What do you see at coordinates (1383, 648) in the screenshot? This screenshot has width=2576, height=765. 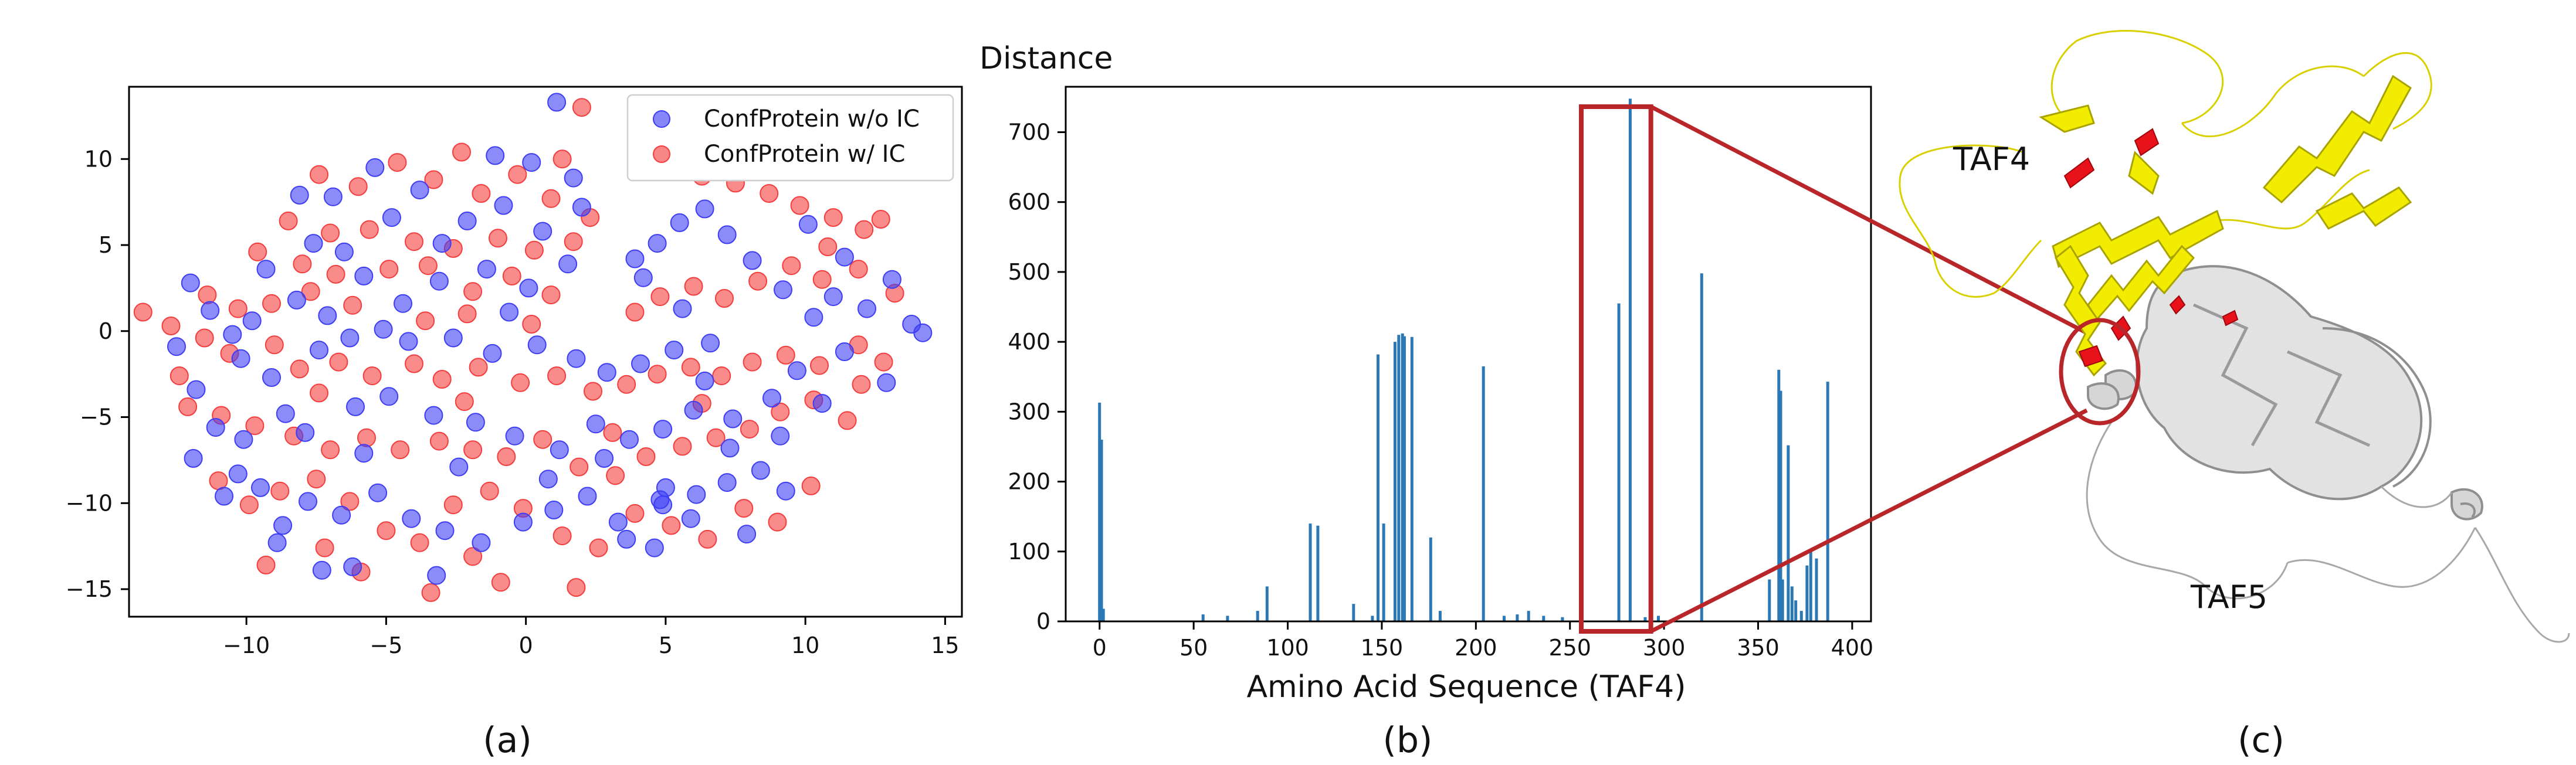 I see `x-tick-label: 150` at bounding box center [1383, 648].